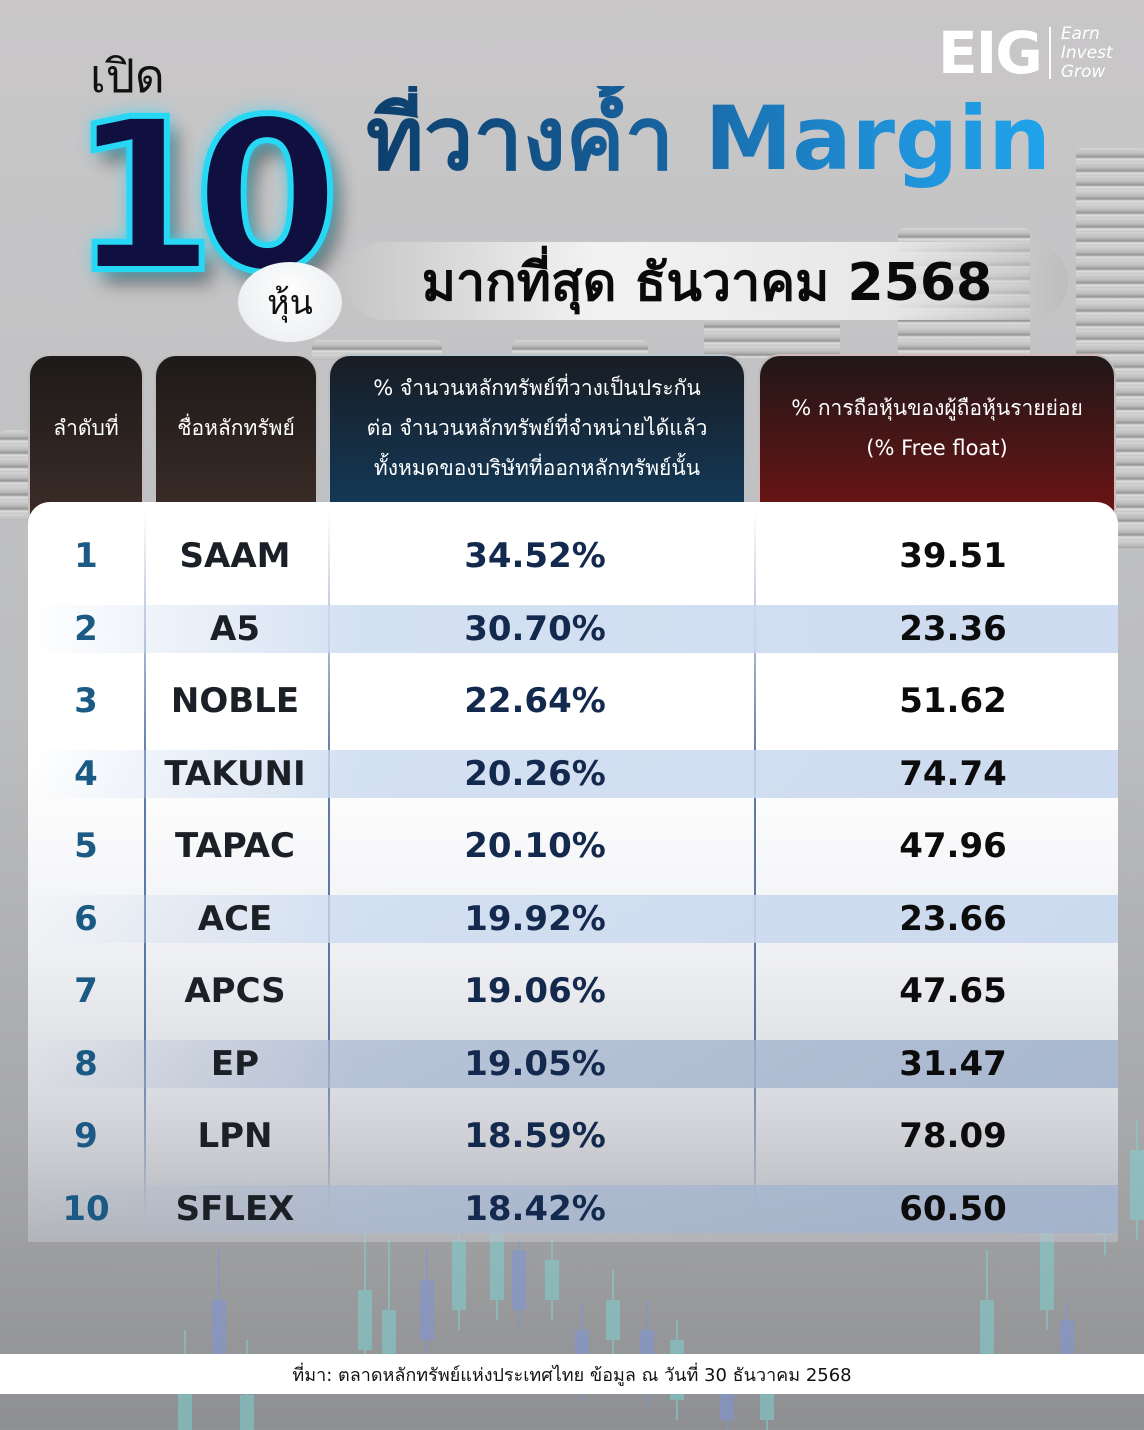 The height and width of the screenshot is (1430, 1144). What do you see at coordinates (235, 774) in the screenshot?
I see `symbol-cell: TAKUNI` at bounding box center [235, 774].